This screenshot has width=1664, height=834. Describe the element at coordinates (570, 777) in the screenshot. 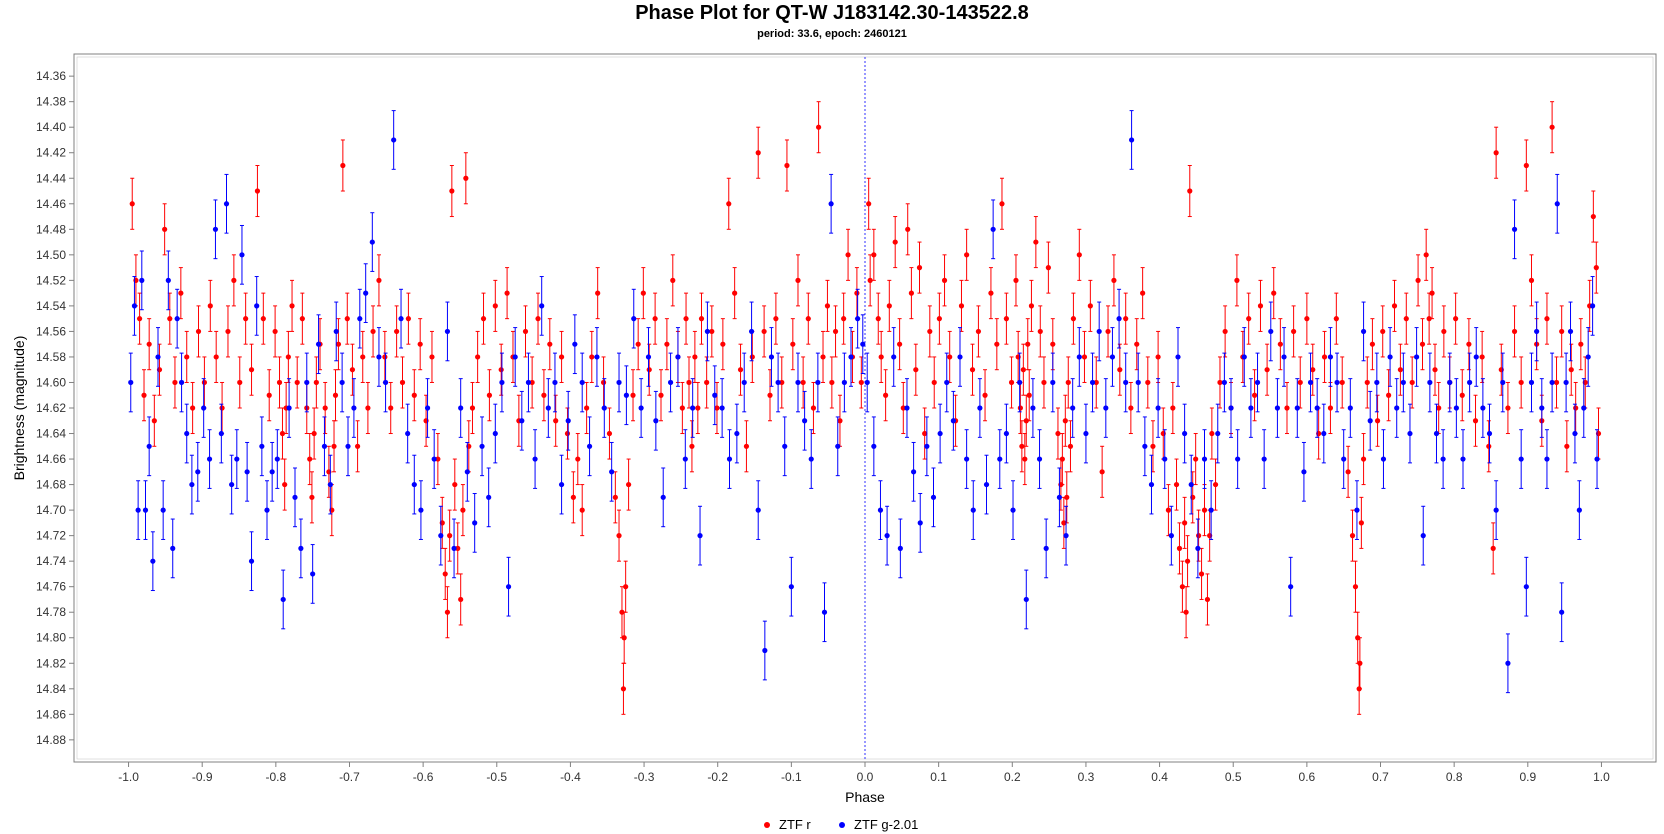

I see `x-tick-label: -0.4` at that location.